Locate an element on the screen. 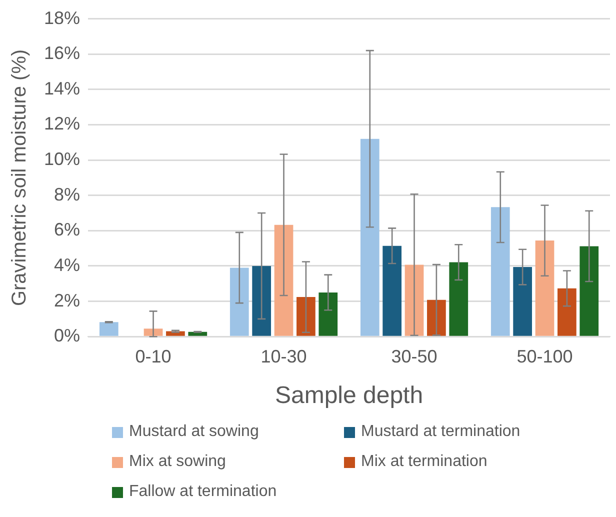  x-tick-label: 30-50 is located at coordinates (414, 356).